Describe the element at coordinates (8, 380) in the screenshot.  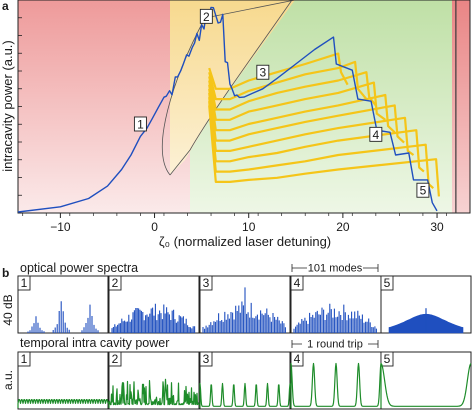
I see `temporal-ylabel: a.u.` at that location.